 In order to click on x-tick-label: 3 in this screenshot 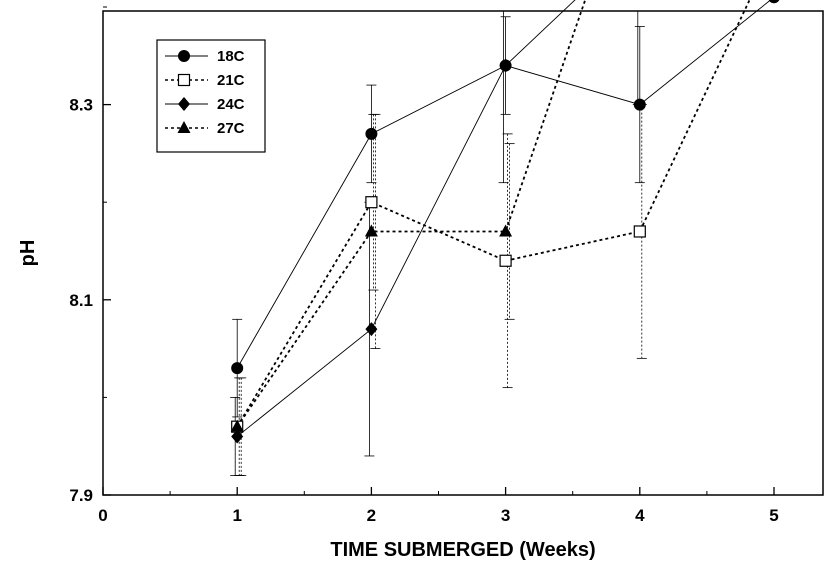, I will do `click(505, 515)`.